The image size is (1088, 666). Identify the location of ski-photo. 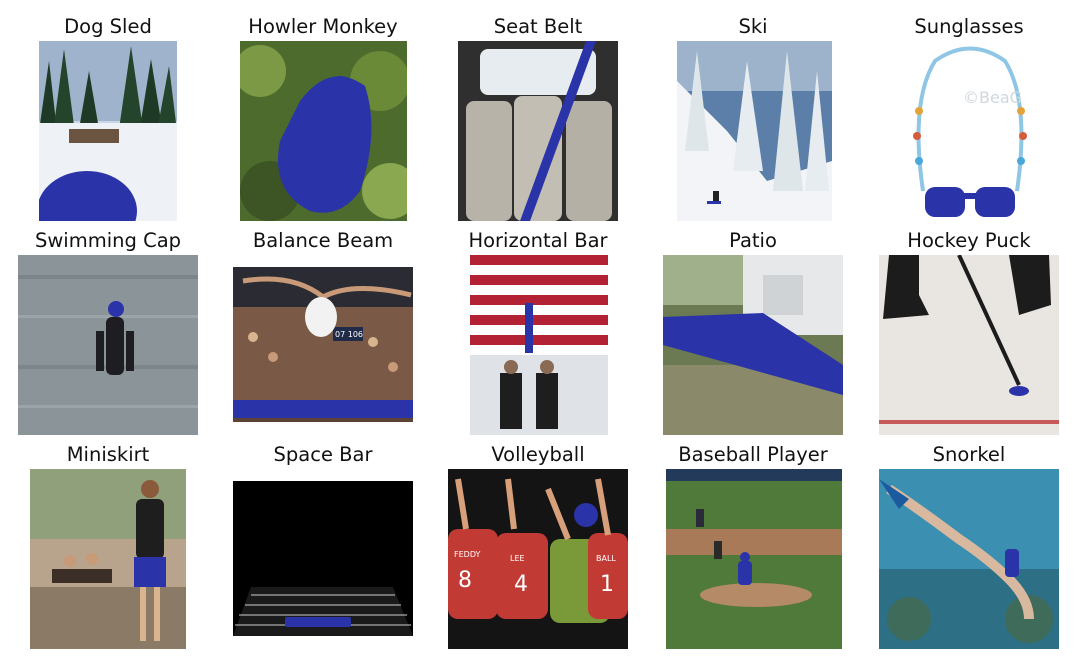
(754, 131).